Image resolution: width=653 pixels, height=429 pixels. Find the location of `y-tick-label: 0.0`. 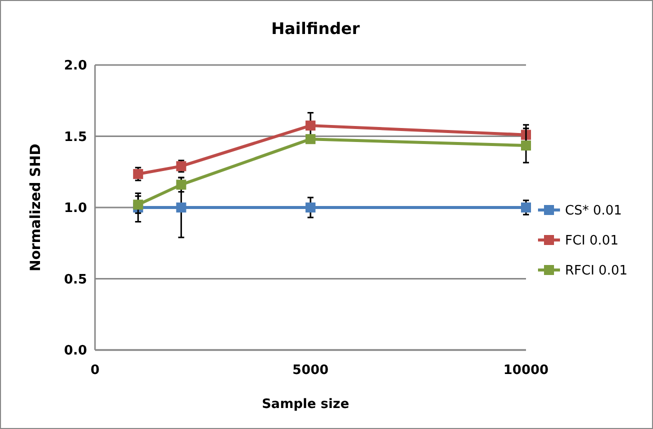

y-tick-label: 0.0 is located at coordinates (75, 351).